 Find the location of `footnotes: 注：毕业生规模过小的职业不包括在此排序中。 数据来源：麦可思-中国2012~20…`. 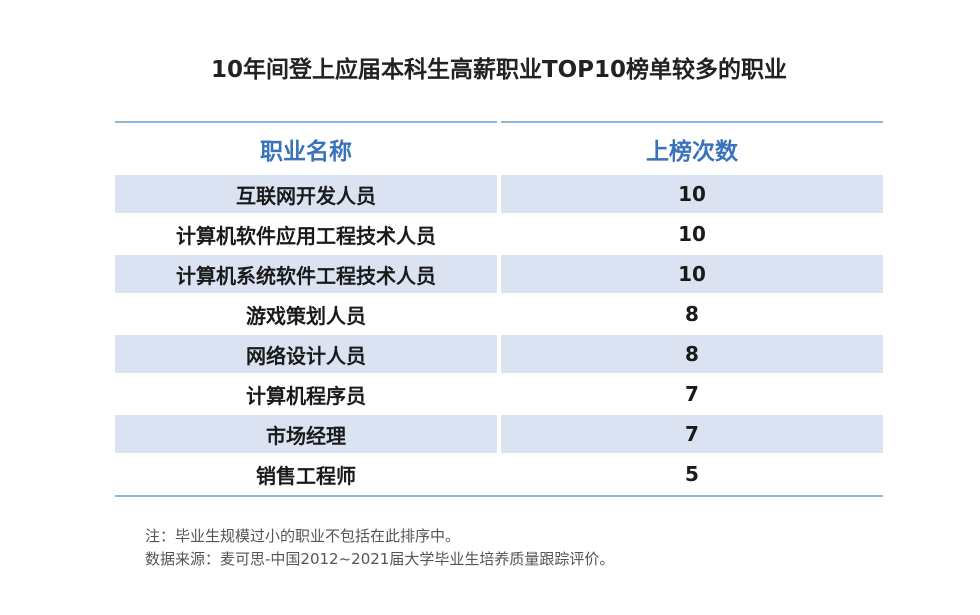

footnotes: 注：毕业生规模过小的职业不包括在此排序中。 数据来源：麦可思-中国2012~20… is located at coordinates (379, 548).